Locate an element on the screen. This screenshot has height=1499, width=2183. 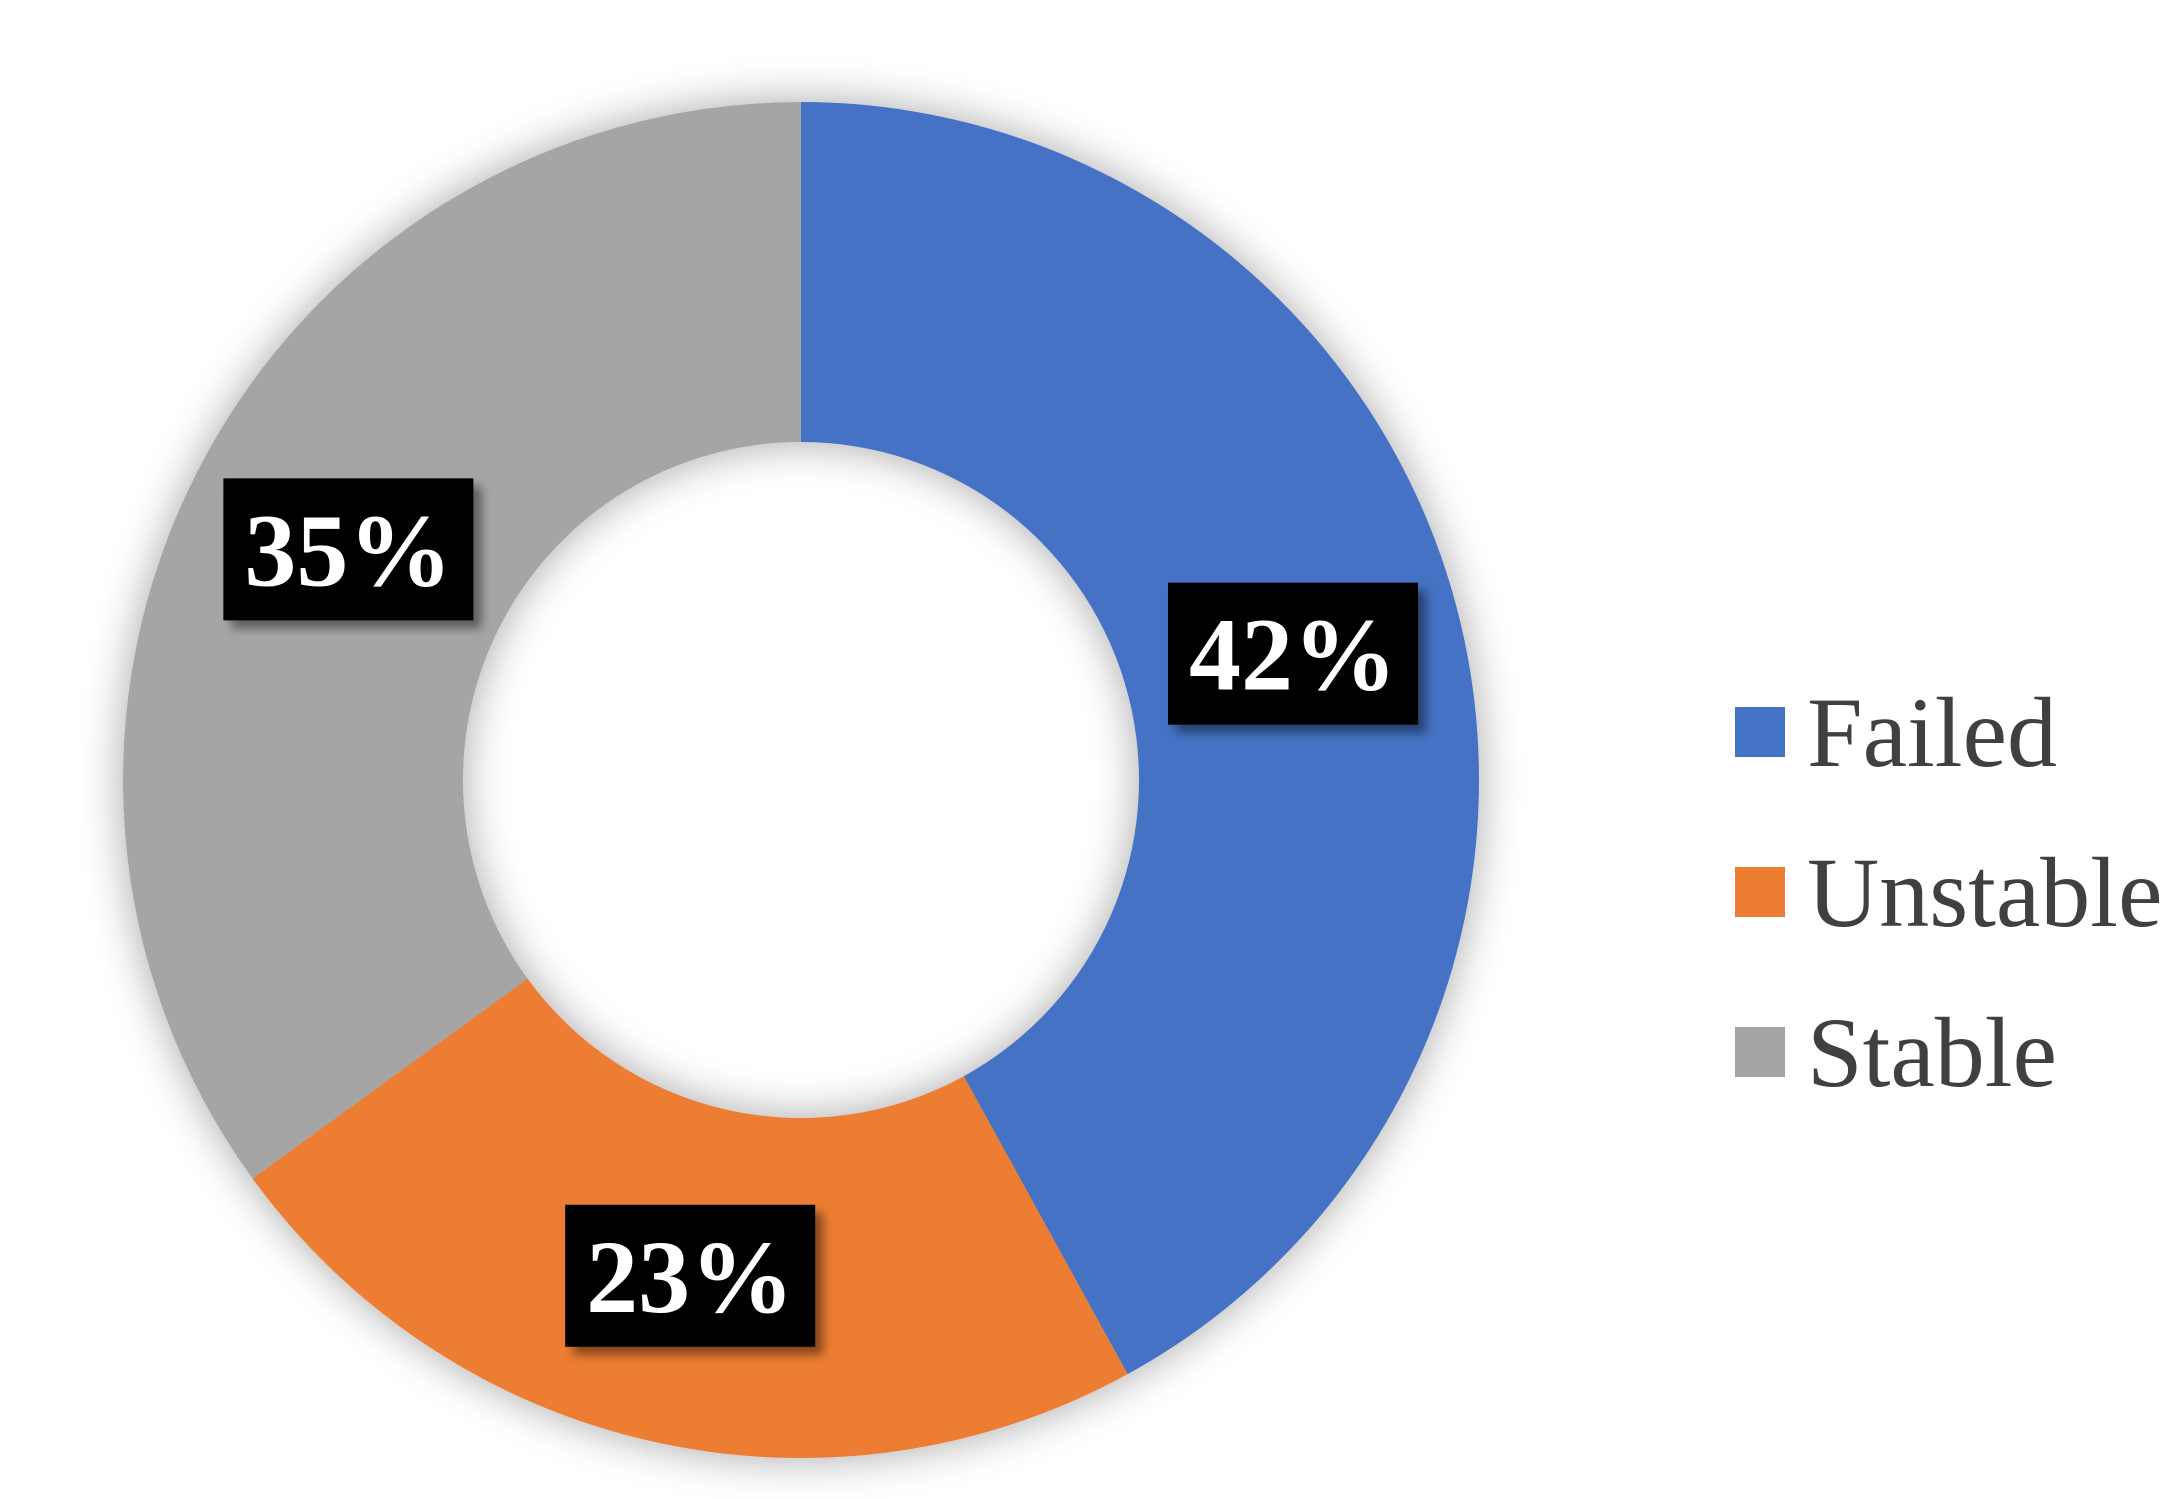
legend-item-unstable: Unstable is located at coordinates (1948, 892).